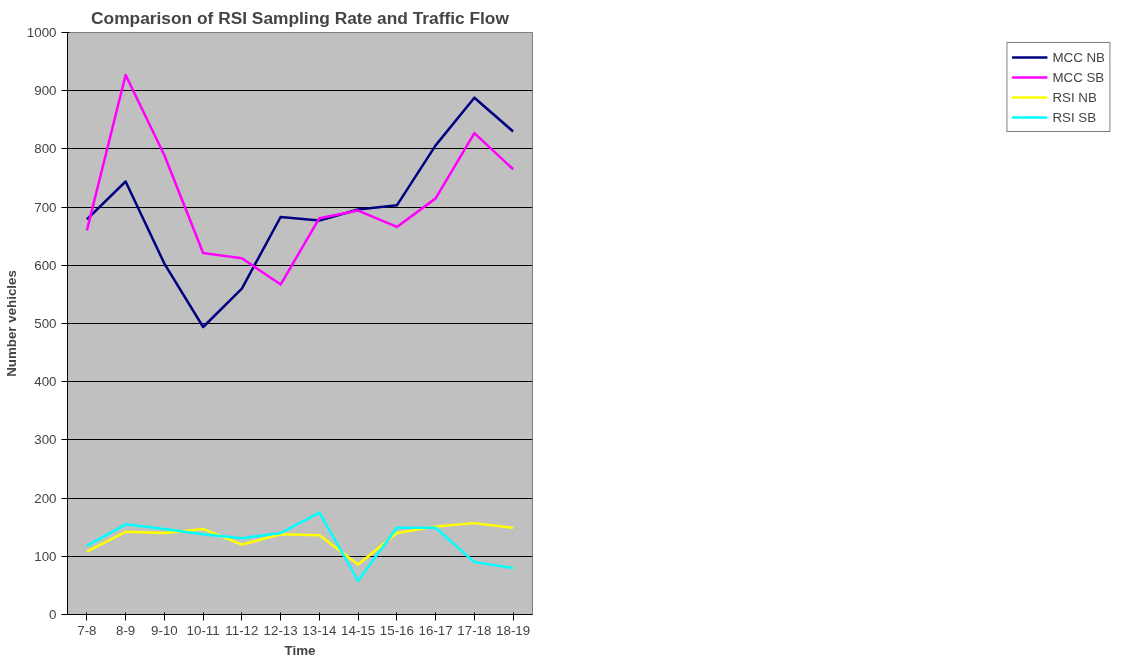  What do you see at coordinates (87, 630) in the screenshot?
I see `x-tick-label: 7-8` at bounding box center [87, 630].